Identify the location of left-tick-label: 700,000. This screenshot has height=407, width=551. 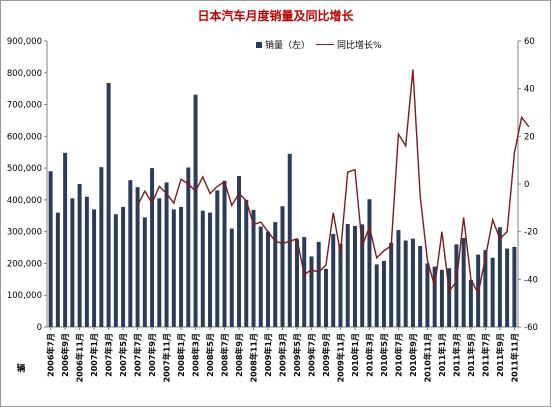
(24, 106).